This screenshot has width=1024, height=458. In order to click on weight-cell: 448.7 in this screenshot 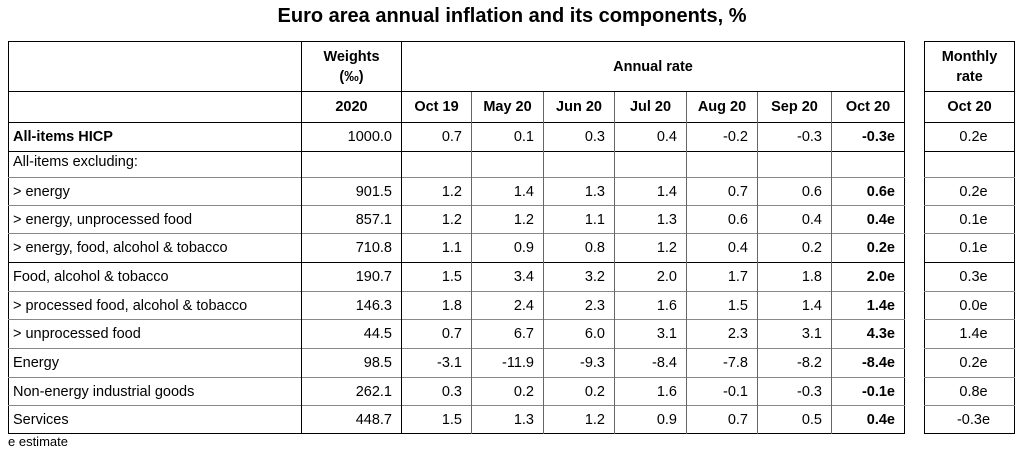, I will do `click(351, 419)`.